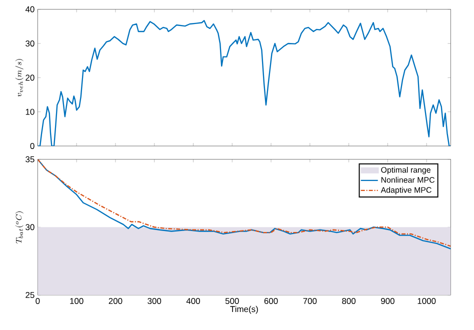 The width and height of the screenshot is (474, 330). Describe the element at coordinates (271, 301) in the screenshot. I see `x-tick-label: 600` at that location.